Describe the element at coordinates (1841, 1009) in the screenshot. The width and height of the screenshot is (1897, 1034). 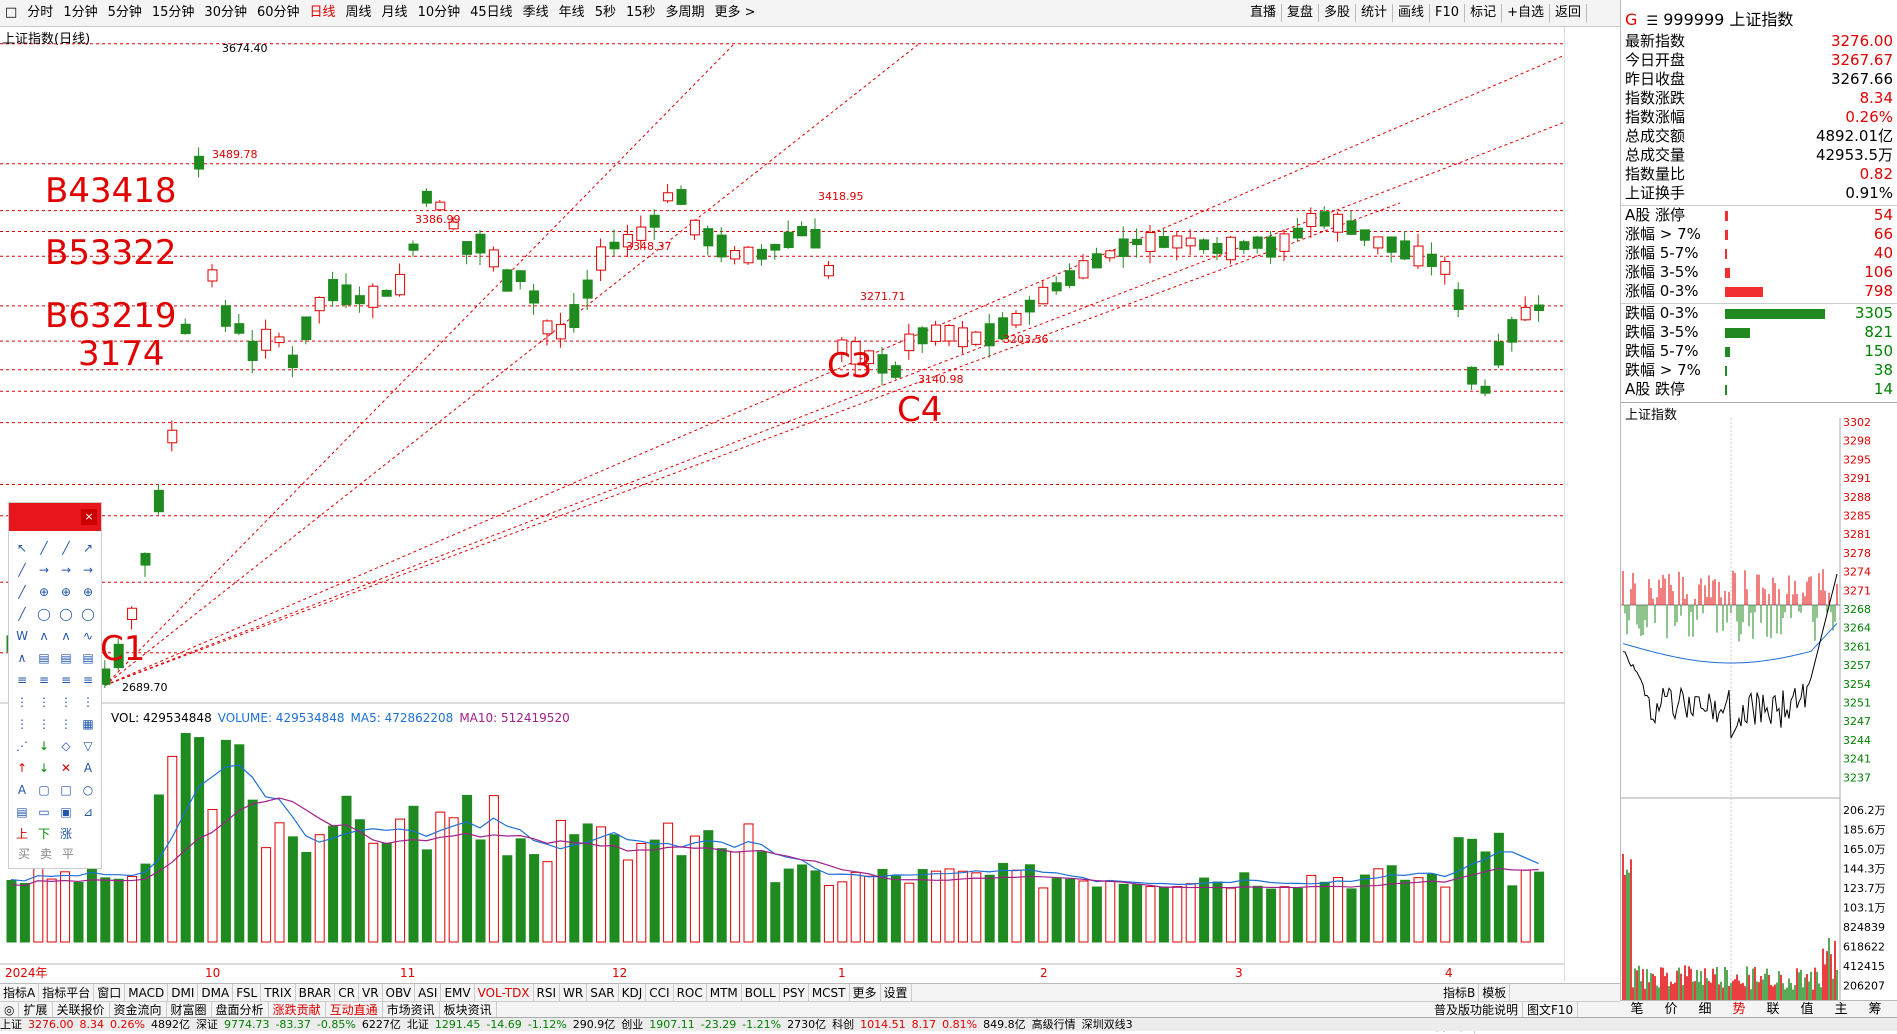
I see `panel-tab: 主` at that location.